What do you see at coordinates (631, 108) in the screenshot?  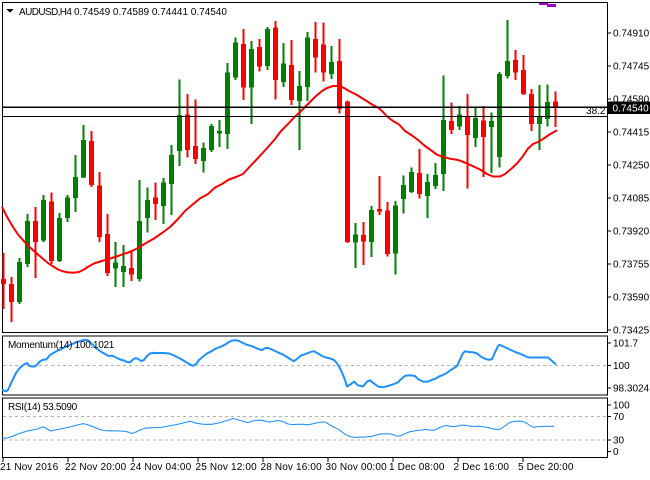 I see `svg-text: 0.74540` at bounding box center [631, 108].